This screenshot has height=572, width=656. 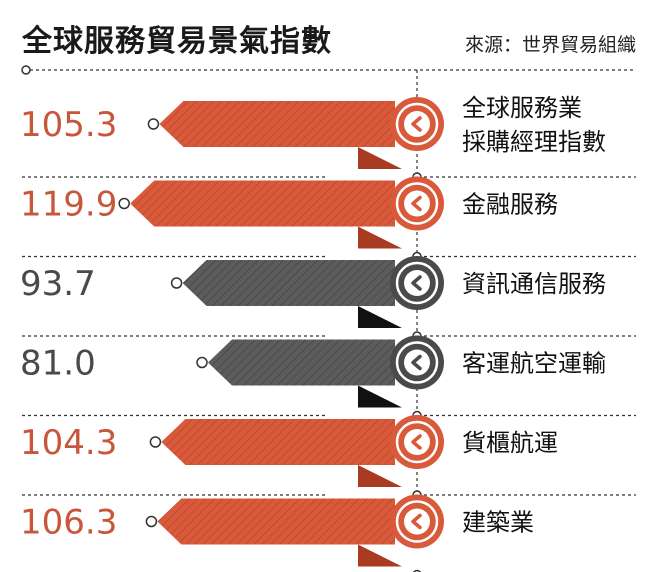 I want to click on bar-row: 119.9 金融服務, so click(x=328, y=219).